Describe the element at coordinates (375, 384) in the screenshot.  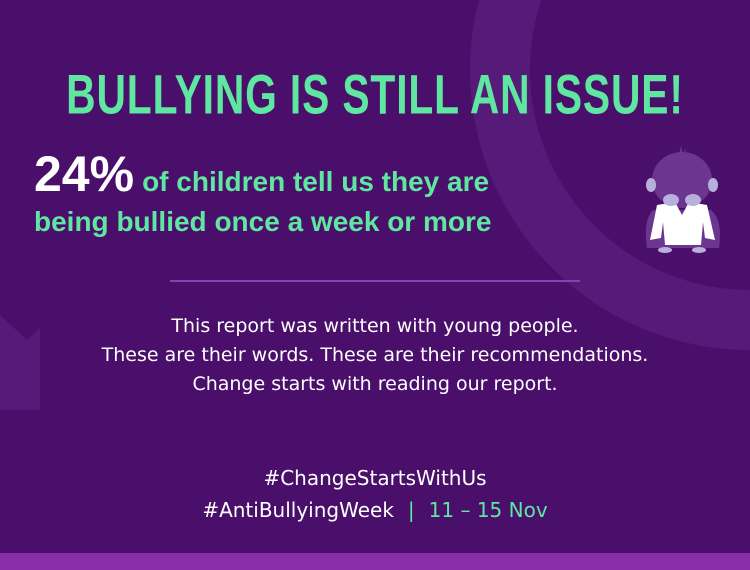
I see `description-line-3: Change starts with reading our report.` at that location.